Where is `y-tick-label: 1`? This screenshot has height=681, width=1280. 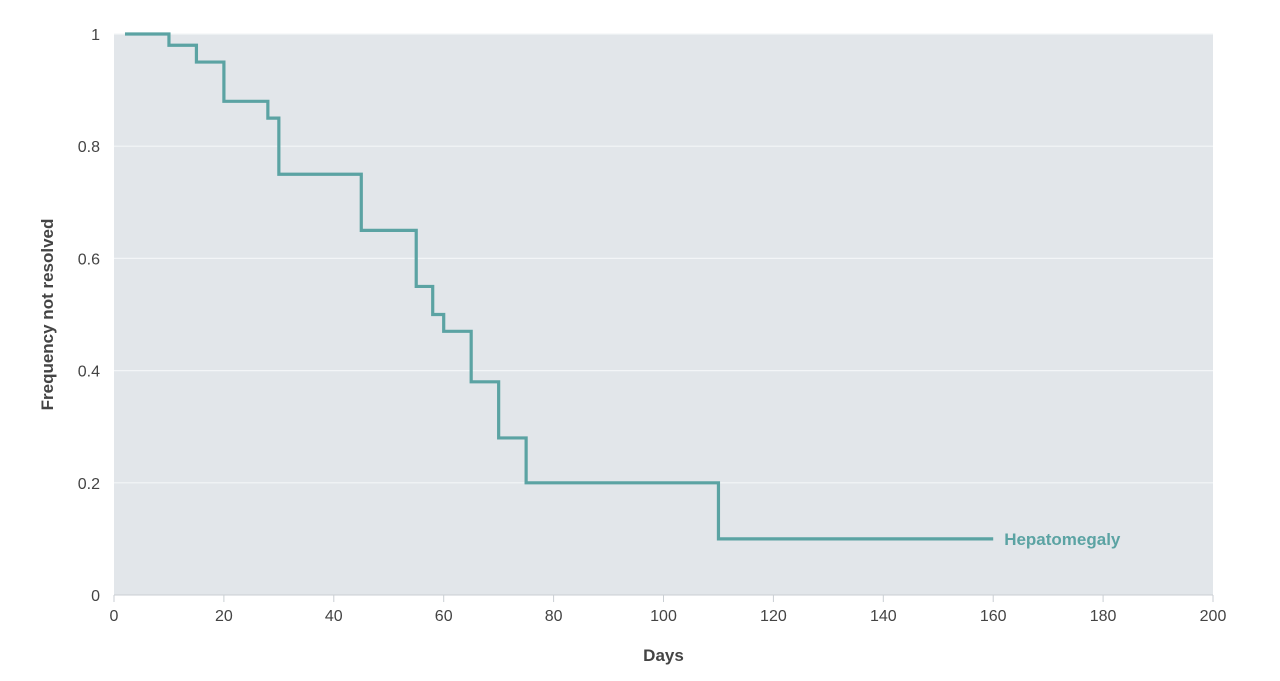 y-tick-label: 1 is located at coordinates (95, 35).